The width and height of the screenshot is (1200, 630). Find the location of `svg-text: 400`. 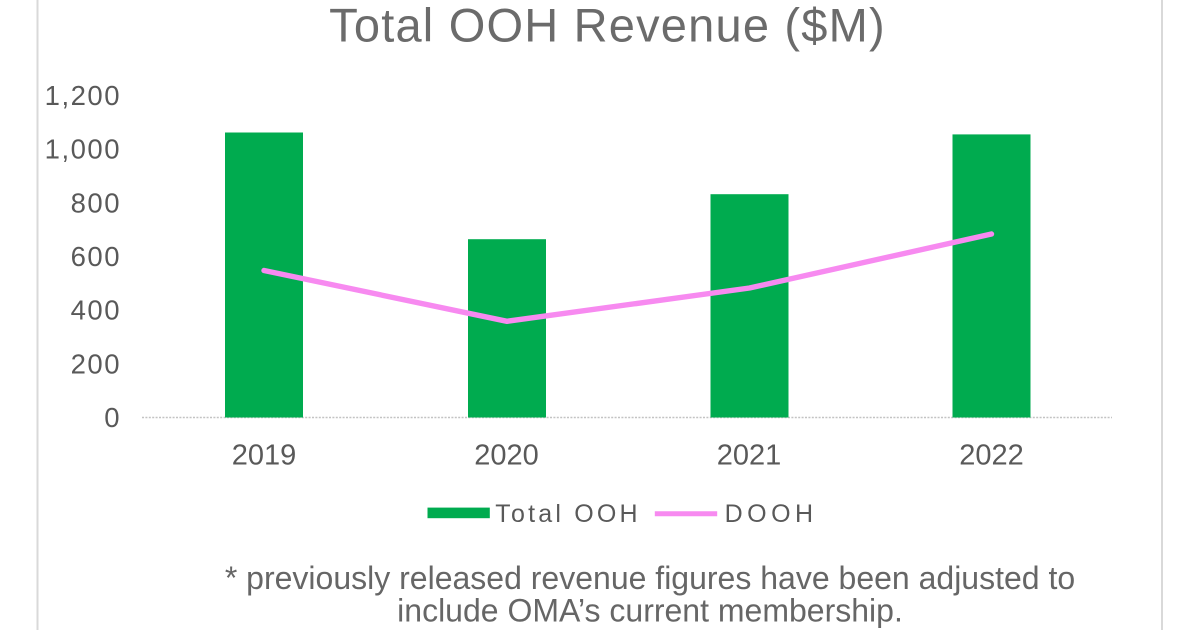

svg-text: 400 is located at coordinates (96, 310).